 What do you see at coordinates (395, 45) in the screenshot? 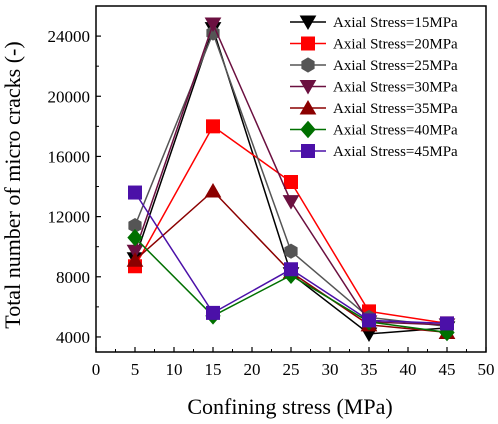
I see `legend-label: Axial Stress=20MPa` at bounding box center [395, 45].